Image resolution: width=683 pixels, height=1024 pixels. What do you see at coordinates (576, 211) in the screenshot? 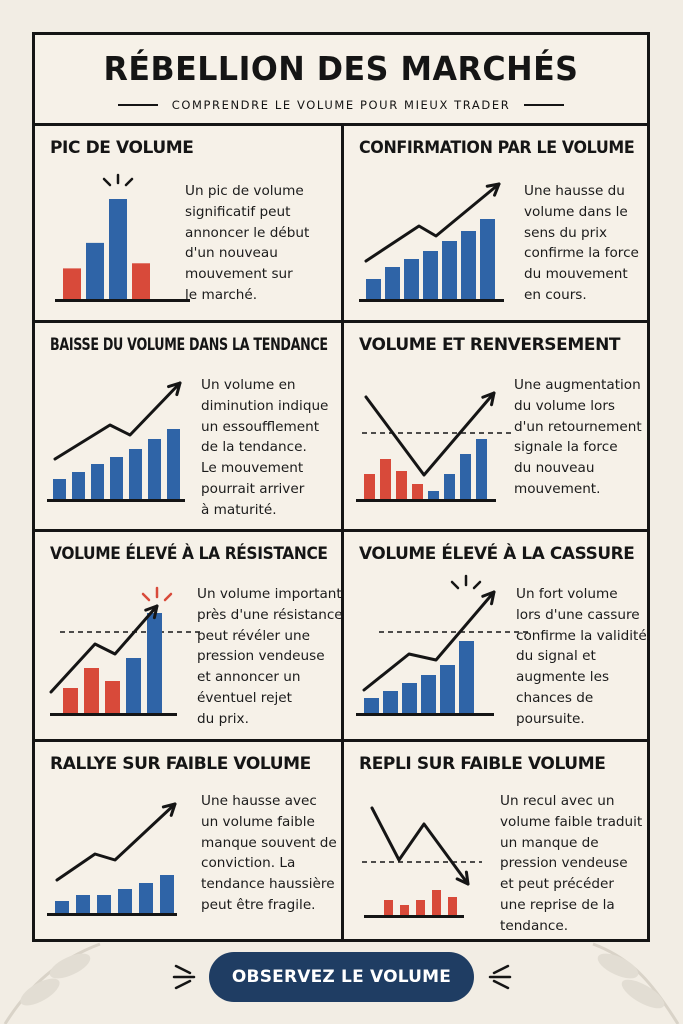
I see `description-line: volume dans le` at bounding box center [576, 211].